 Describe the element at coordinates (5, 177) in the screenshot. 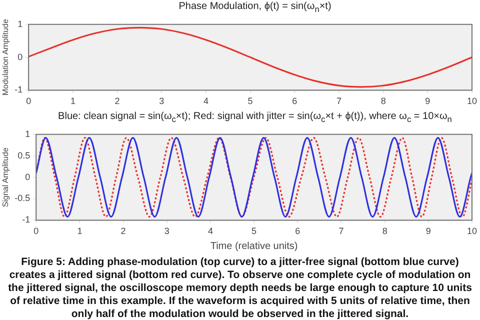

I see `y-axis-title: Signal Amplitude` at that location.